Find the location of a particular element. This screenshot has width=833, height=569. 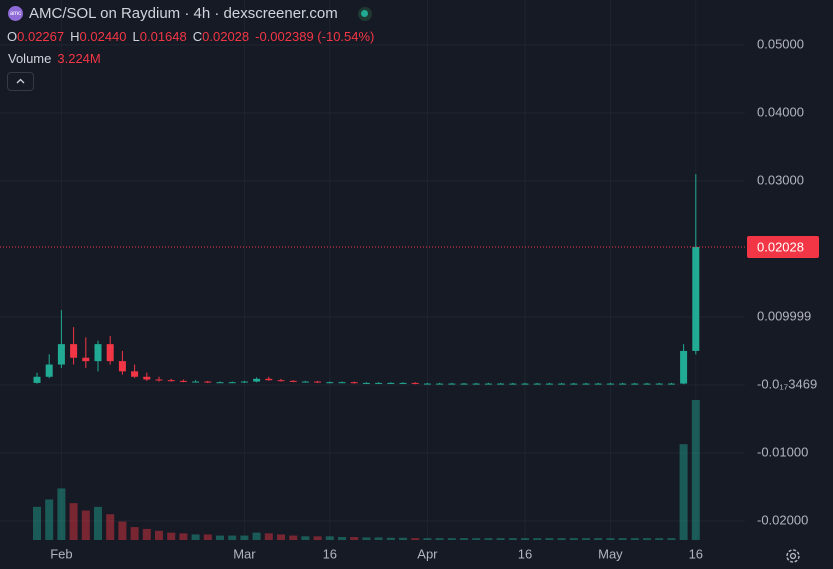

last-price-tag is located at coordinates (783, 247).